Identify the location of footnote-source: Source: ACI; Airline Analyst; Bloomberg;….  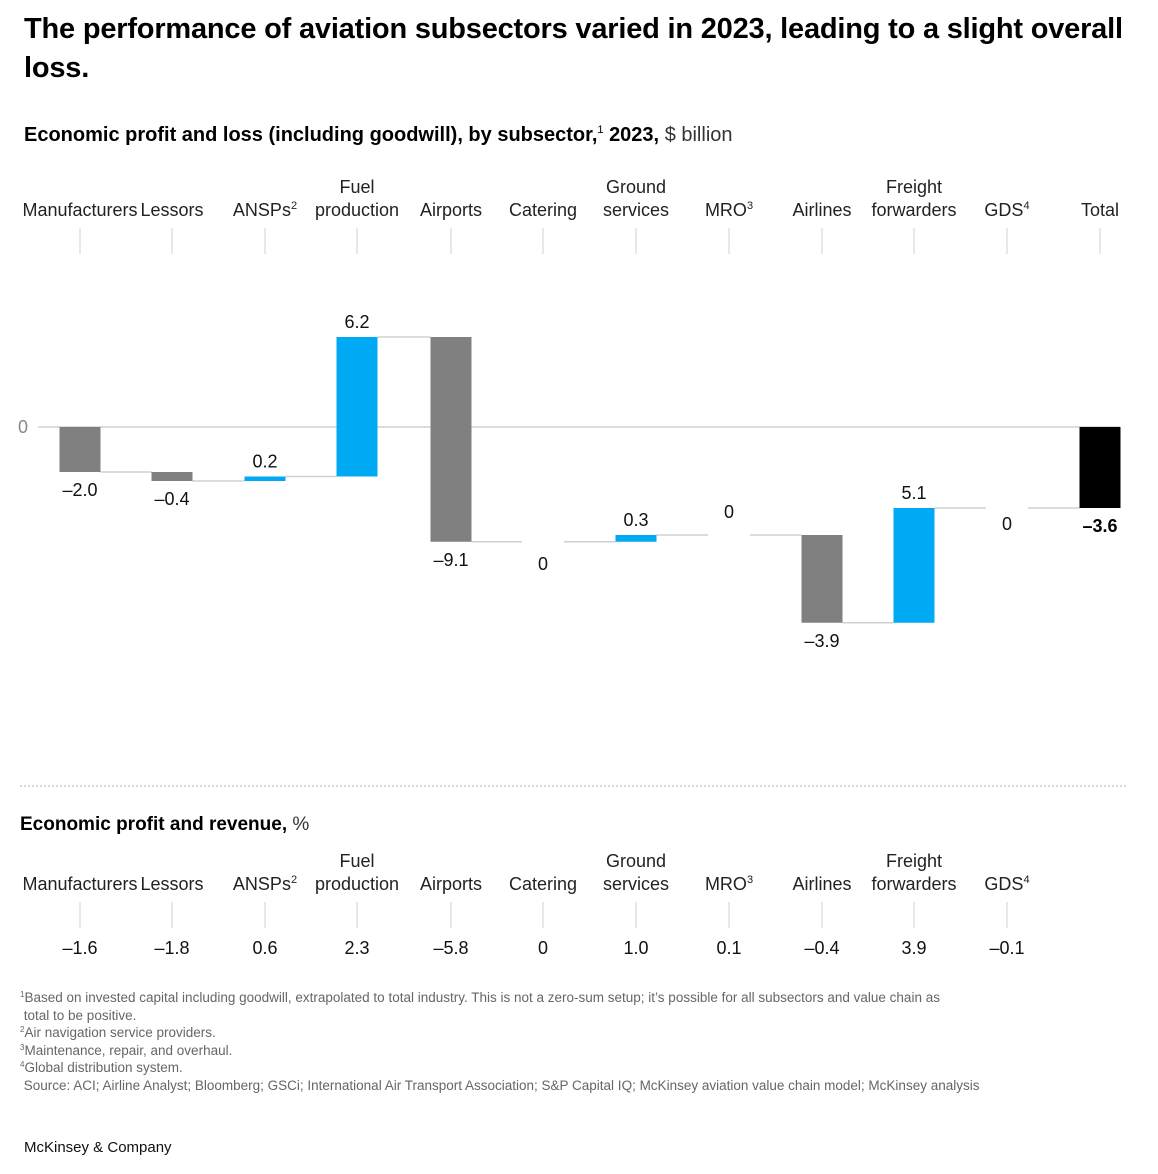
(500, 1085).